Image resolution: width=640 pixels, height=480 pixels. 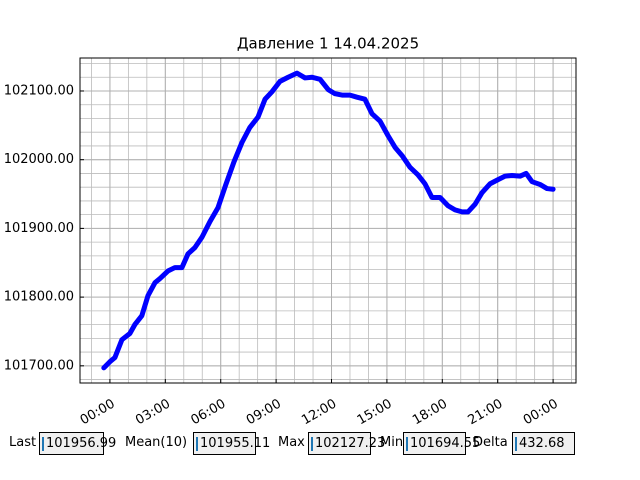 What do you see at coordinates (486, 413) in the screenshot?
I see `x-tick-label: 21:00` at bounding box center [486, 413].